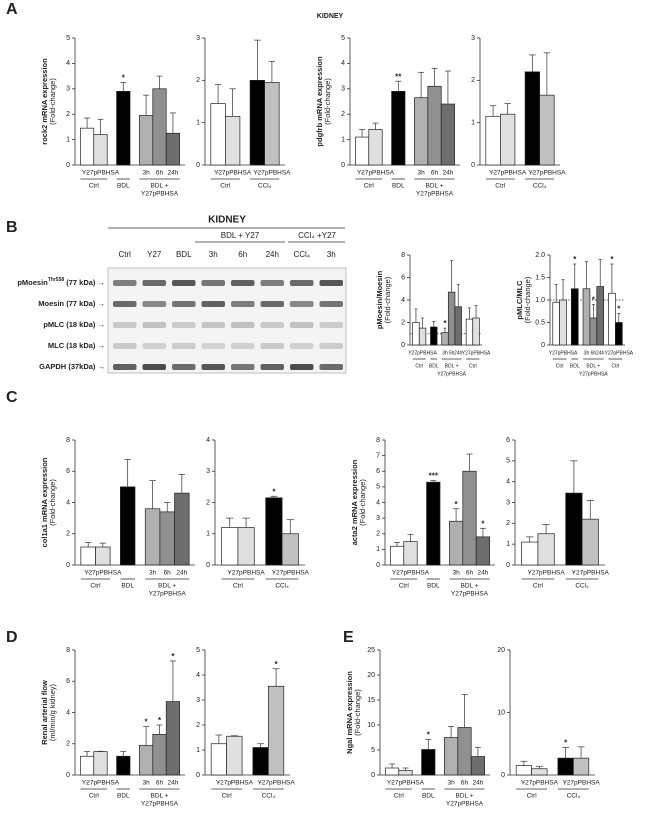 The height and width of the screenshot is (830, 659). Describe the element at coordinates (12, 9) in the screenshot. I see `panel-label: A` at that location.